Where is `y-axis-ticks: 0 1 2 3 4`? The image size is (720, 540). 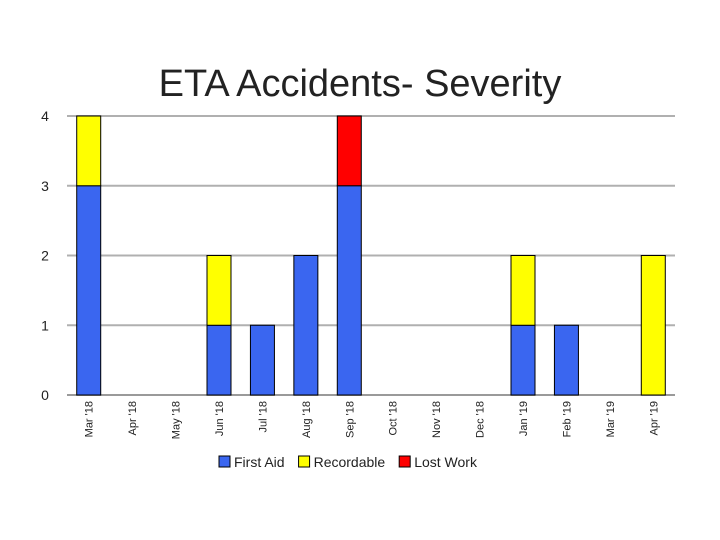
y-axis-ticks: 0 1 2 3 4 is located at coordinates (45, 255).